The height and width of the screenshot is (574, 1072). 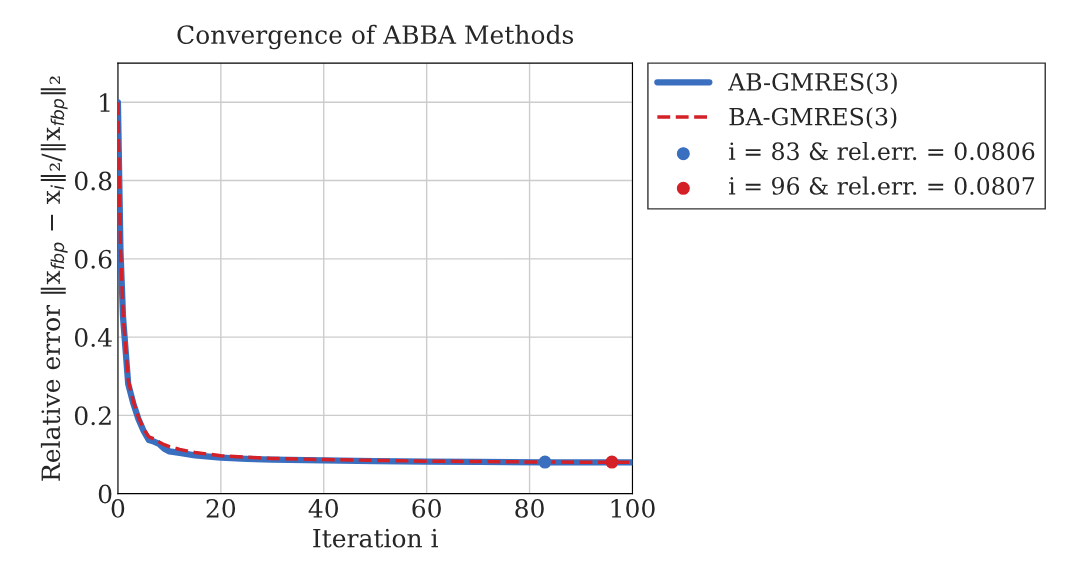 What do you see at coordinates (813, 118) in the screenshot?
I see `legend-label: BA-GMRES(3)` at bounding box center [813, 118].